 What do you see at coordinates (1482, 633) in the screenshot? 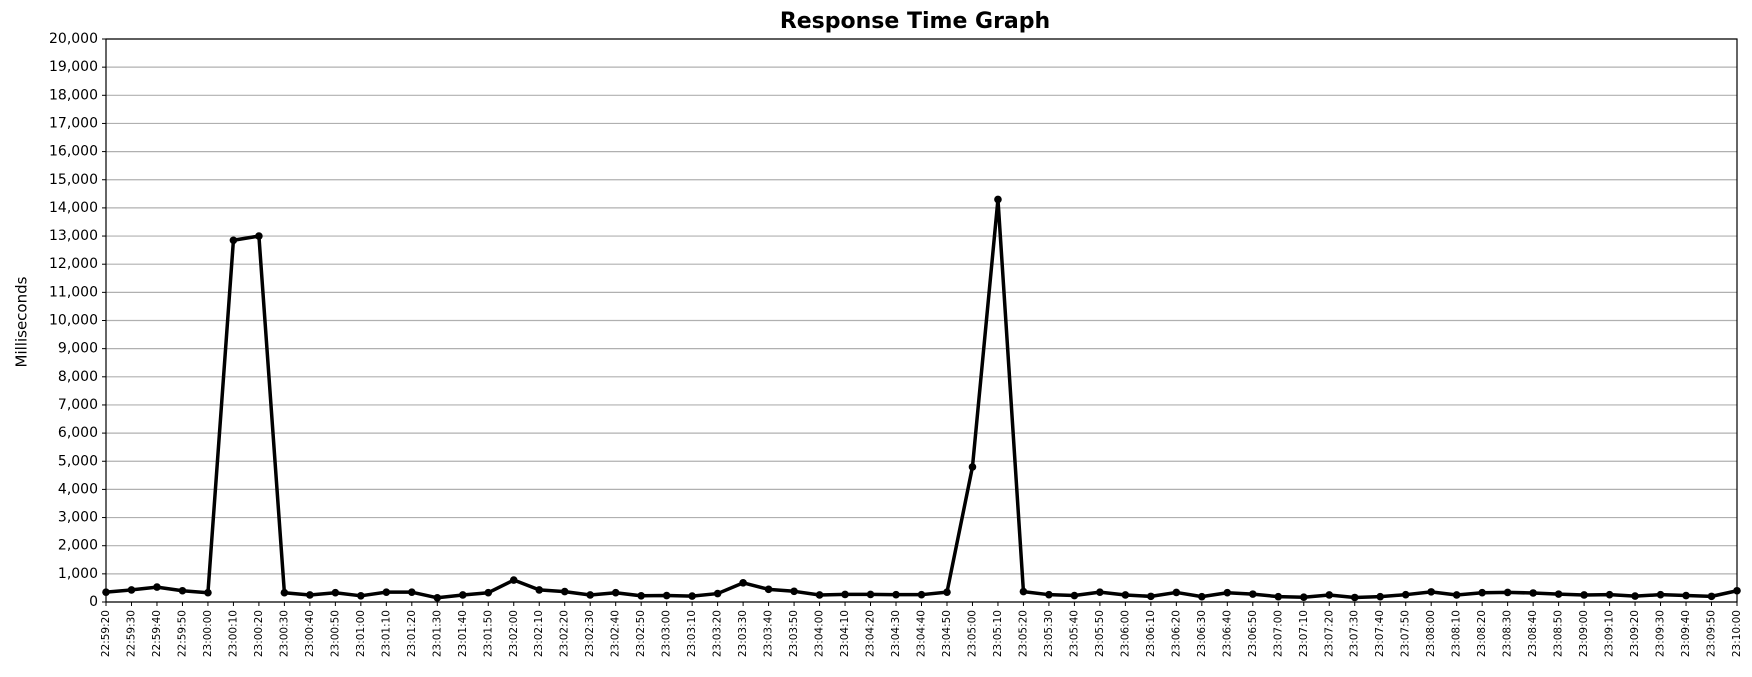
I see `x-tick-label: 23:08:20` at bounding box center [1482, 633].